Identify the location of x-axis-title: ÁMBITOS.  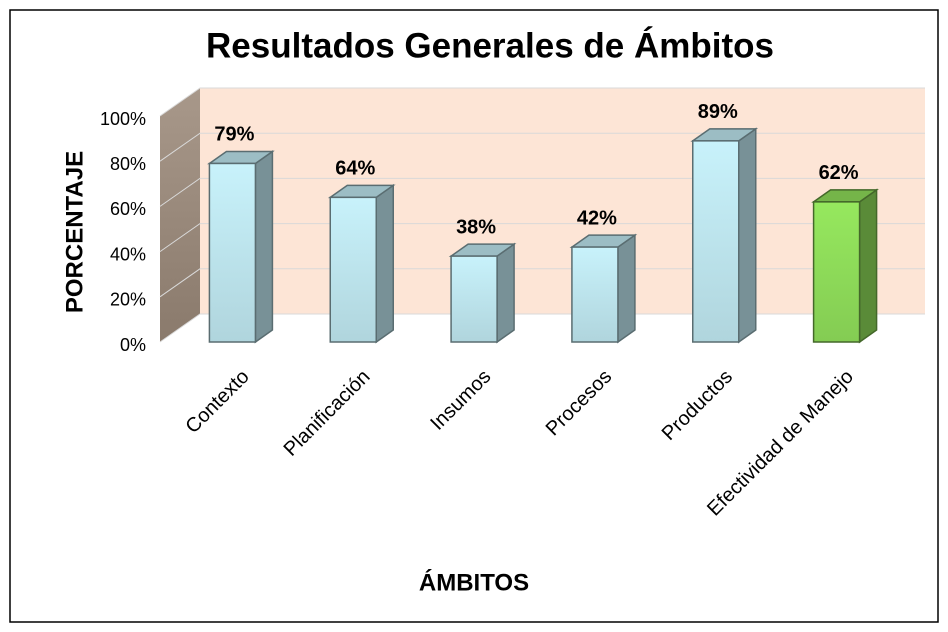
(474, 582).